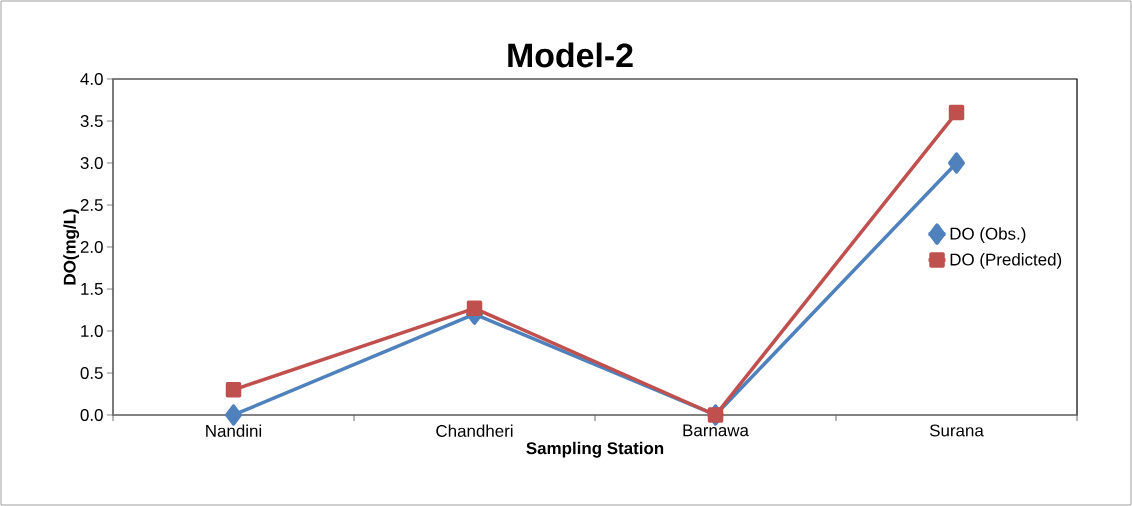 The width and height of the screenshot is (1132, 506). What do you see at coordinates (91, 204) in the screenshot?
I see `y-tick-label: 2.5` at bounding box center [91, 204].